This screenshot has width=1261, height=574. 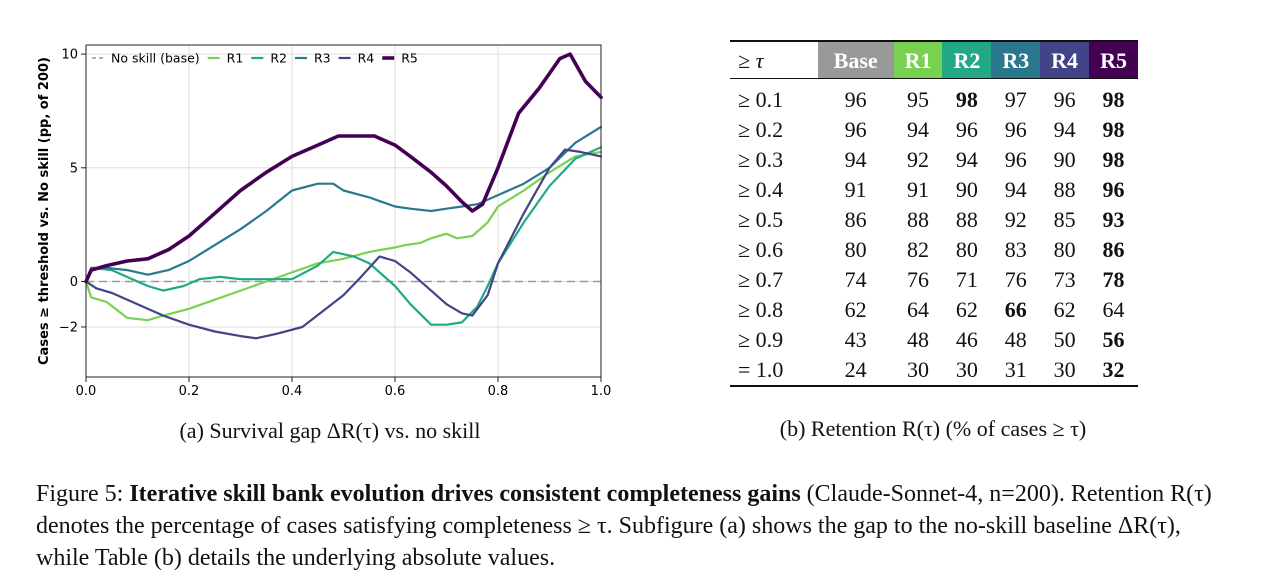 What do you see at coordinates (934, 250) in the screenshot?
I see `table-row: ≥ 0.6 80 82 80 83 80 86` at bounding box center [934, 250].